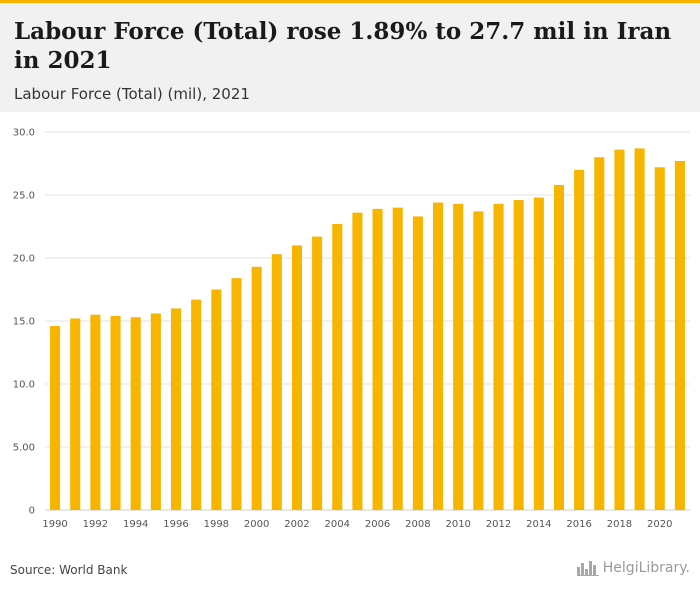 Image resolution: width=700 pixels, height=596 pixels. What do you see at coordinates (679, 335) in the screenshot?
I see `bar-2021` at bounding box center [679, 335].